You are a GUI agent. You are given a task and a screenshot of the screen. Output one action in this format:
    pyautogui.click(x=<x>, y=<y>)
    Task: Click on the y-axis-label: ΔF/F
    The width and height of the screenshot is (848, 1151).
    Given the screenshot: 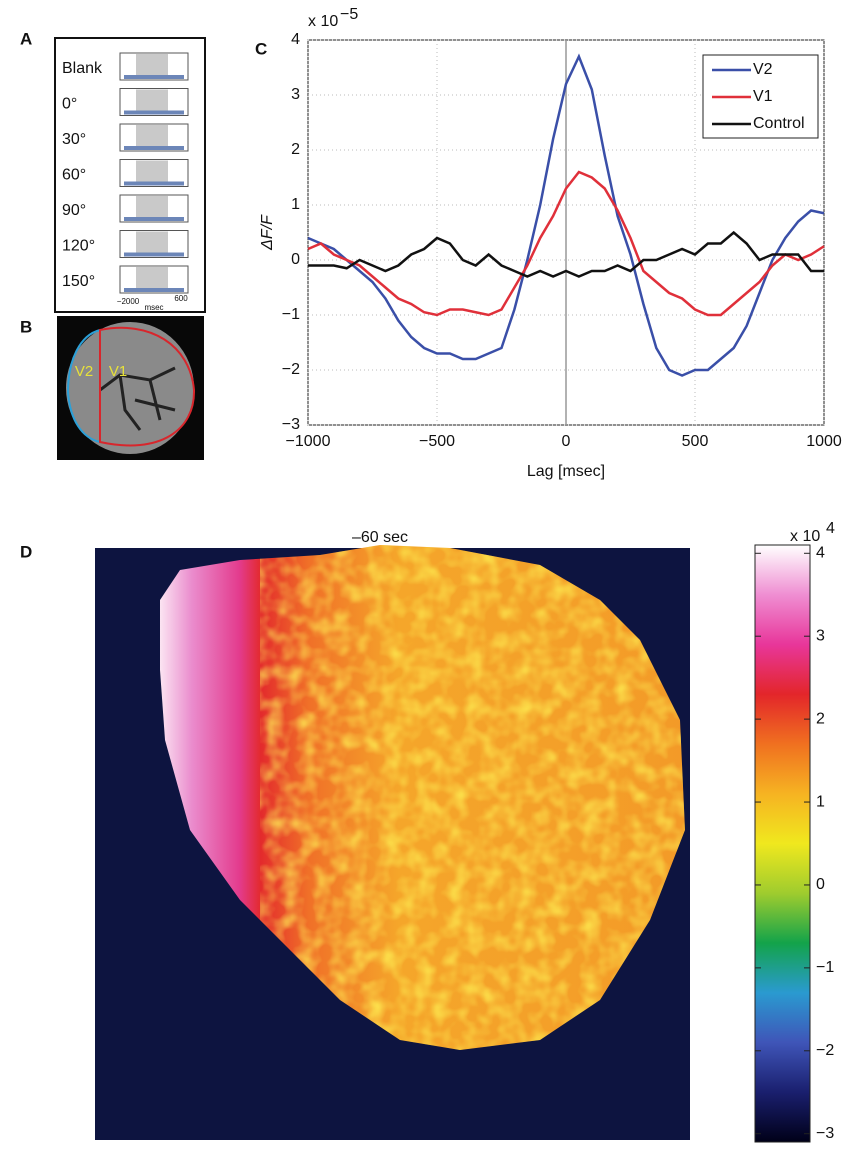 What is the action you would take?
    pyautogui.click(x=267, y=232)
    